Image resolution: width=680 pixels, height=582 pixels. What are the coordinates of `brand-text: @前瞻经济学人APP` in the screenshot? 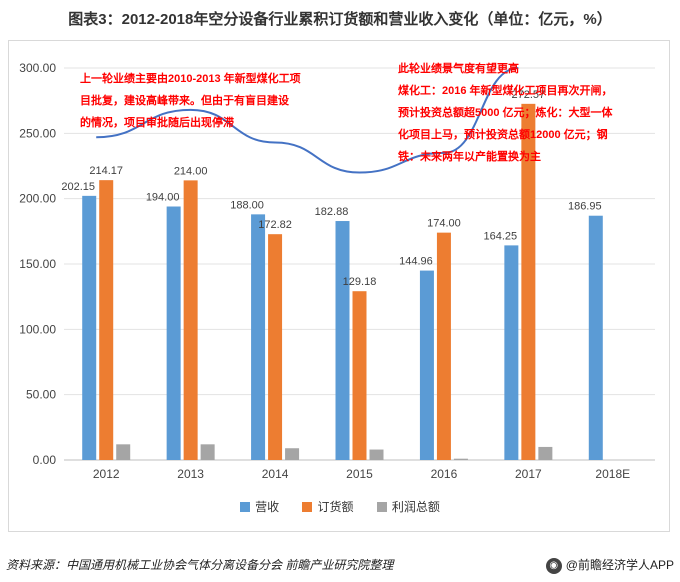 It's located at (619, 565).